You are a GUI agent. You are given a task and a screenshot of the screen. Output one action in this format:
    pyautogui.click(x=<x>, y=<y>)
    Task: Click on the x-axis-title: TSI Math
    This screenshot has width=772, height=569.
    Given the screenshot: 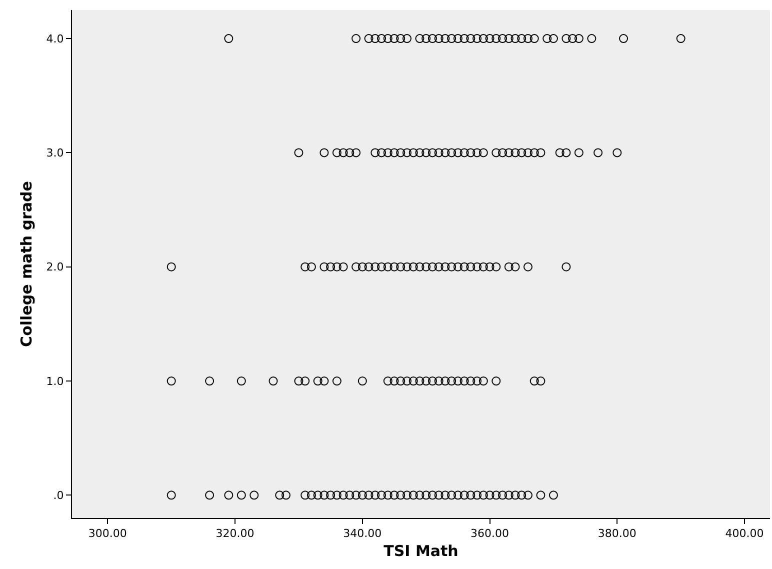 What is the action you would take?
    pyautogui.click(x=421, y=551)
    